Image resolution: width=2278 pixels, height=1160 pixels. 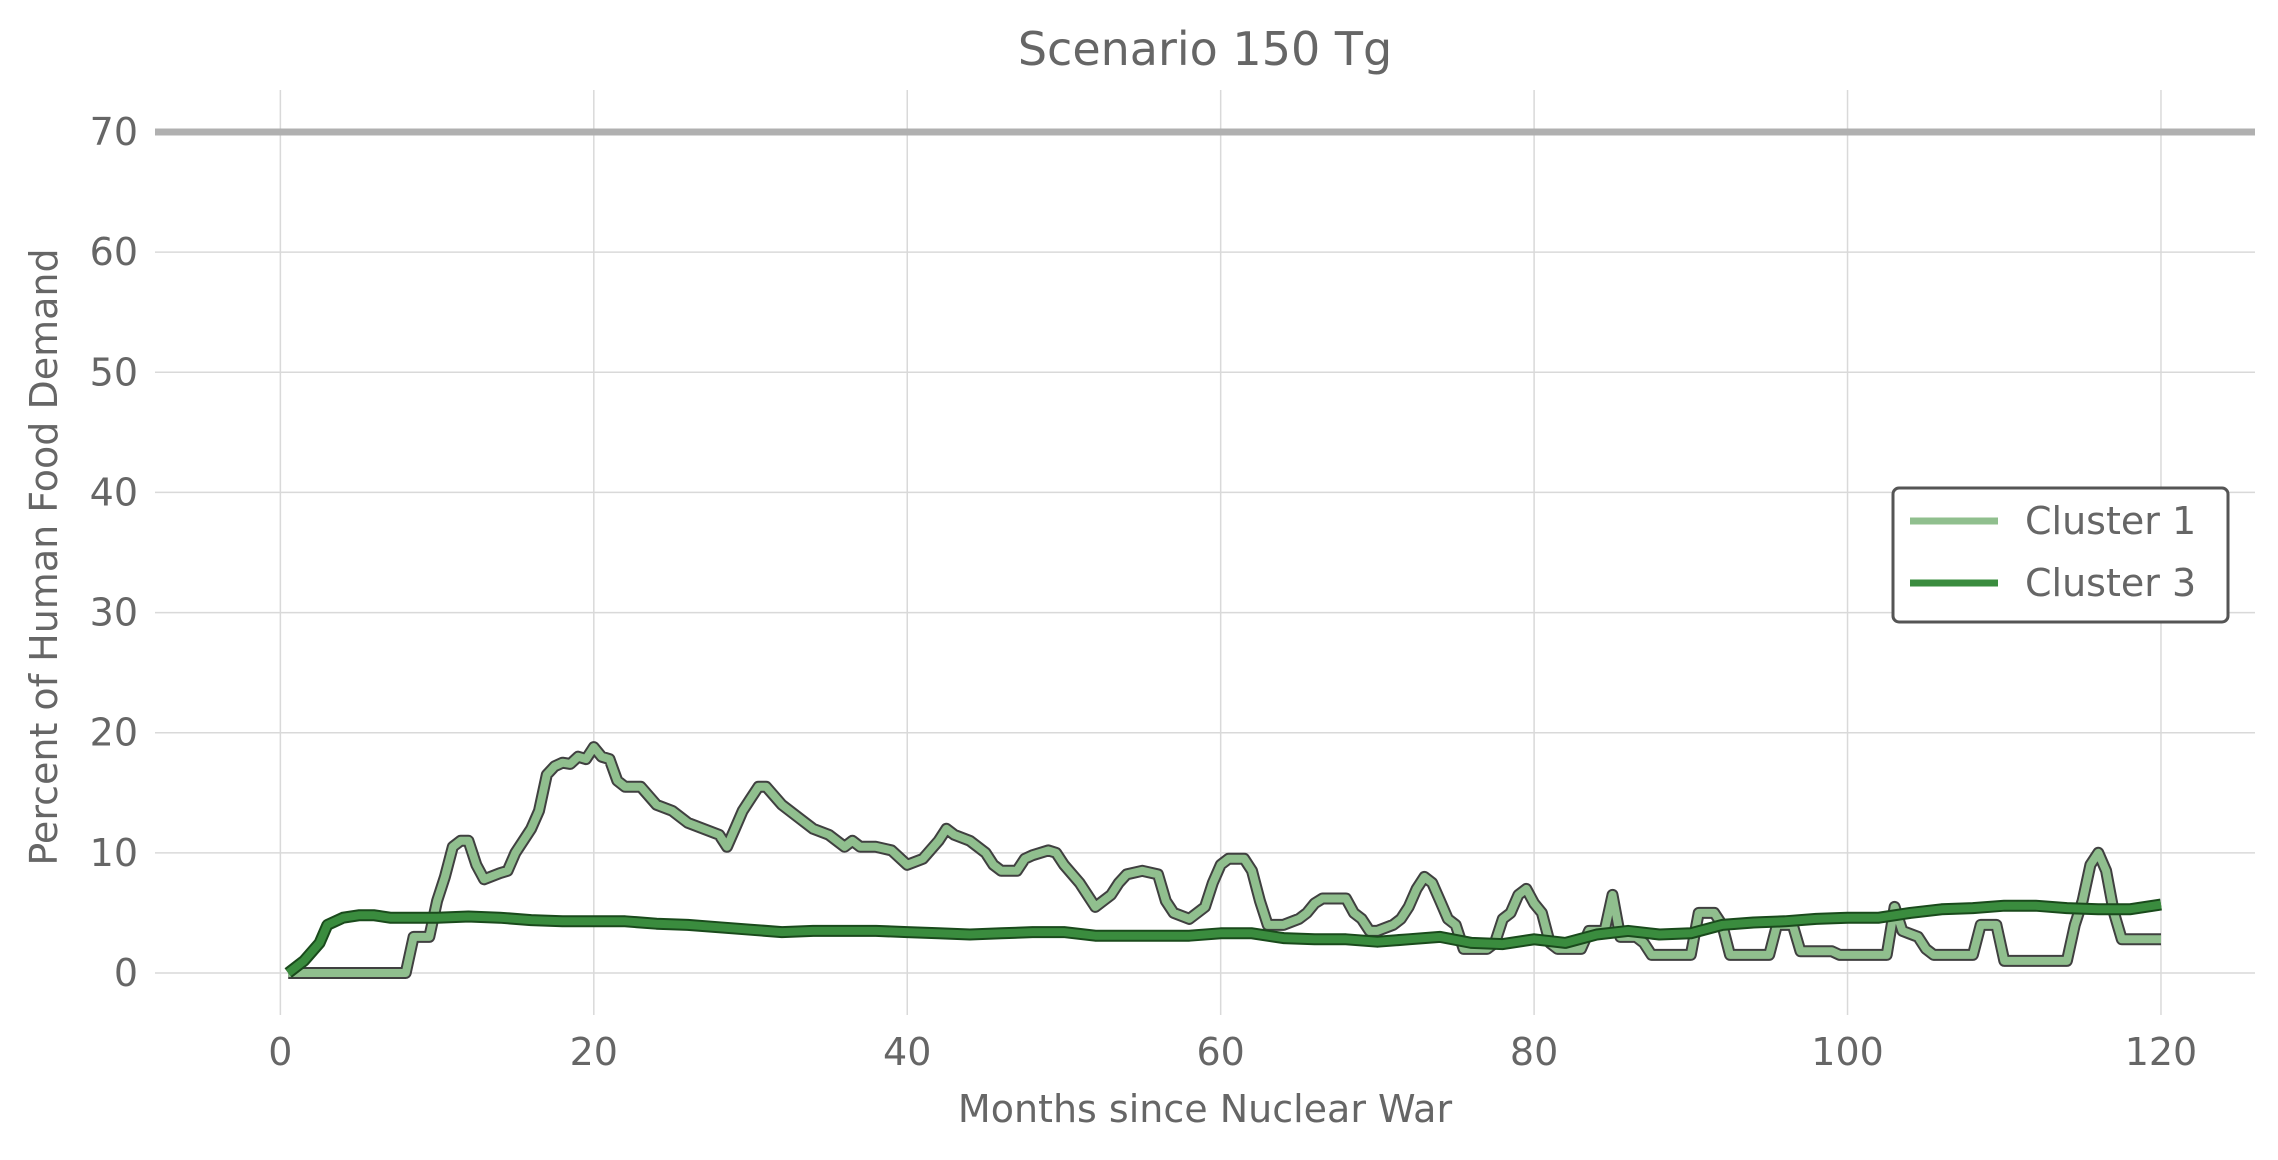 What do you see at coordinates (114, 733) in the screenshot?
I see `y-tick-label: 20` at bounding box center [114, 733].